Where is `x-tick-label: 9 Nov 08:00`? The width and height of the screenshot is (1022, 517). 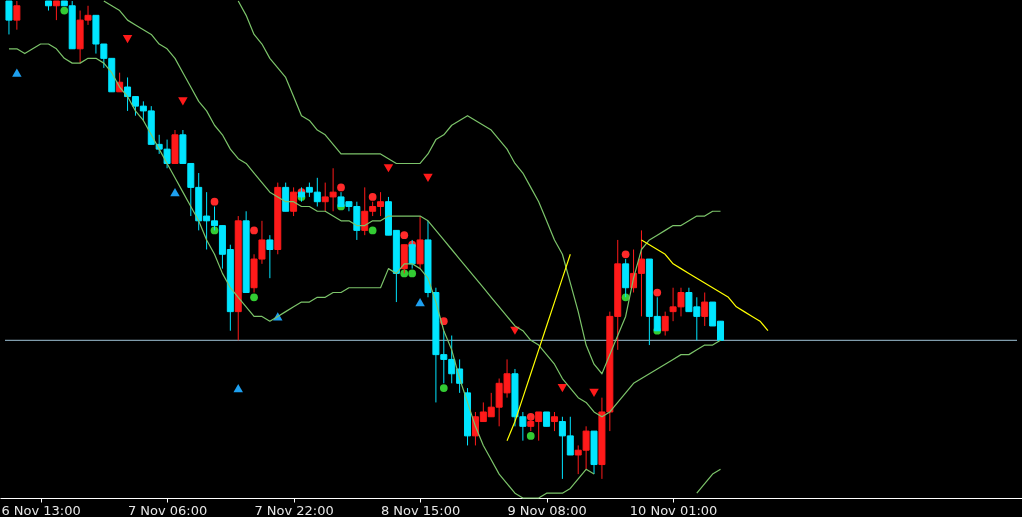 x-tick-label: 9 Nov 08:00 is located at coordinates (547, 509).